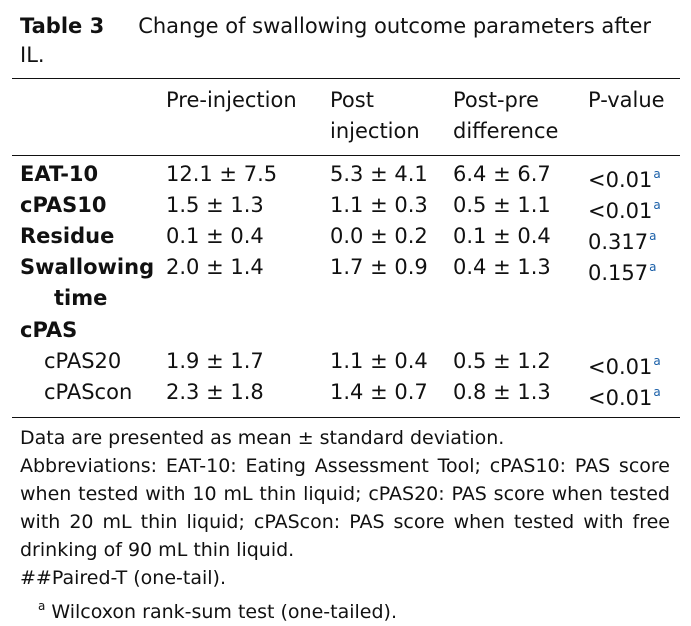  I want to click on row-label: Residue, so click(67, 236).